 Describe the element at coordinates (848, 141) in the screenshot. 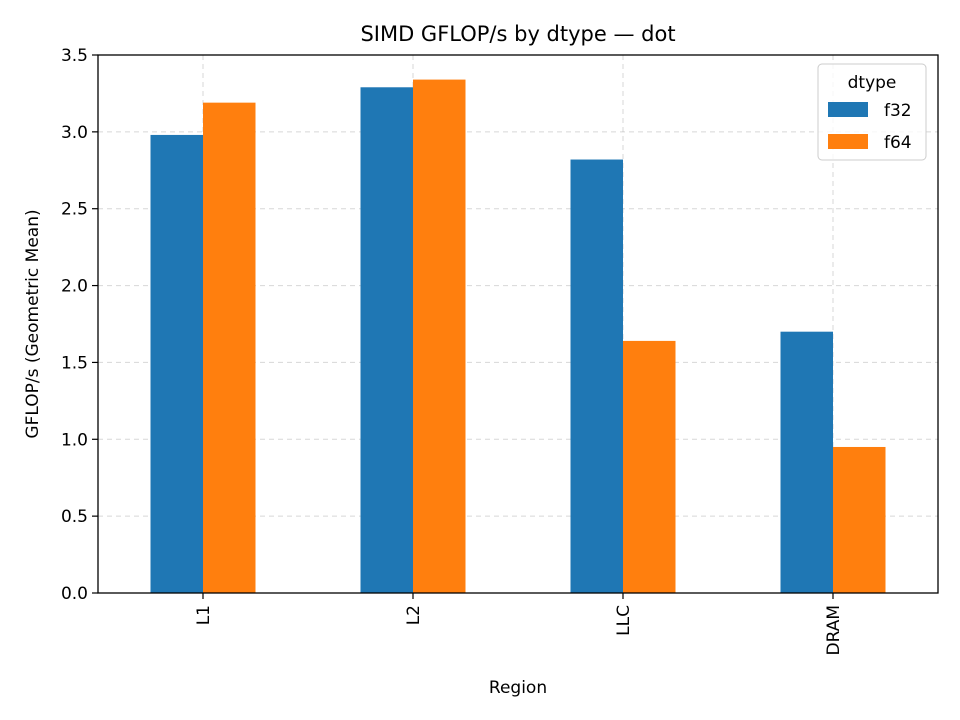

I see `legend-swatch-f64` at that location.